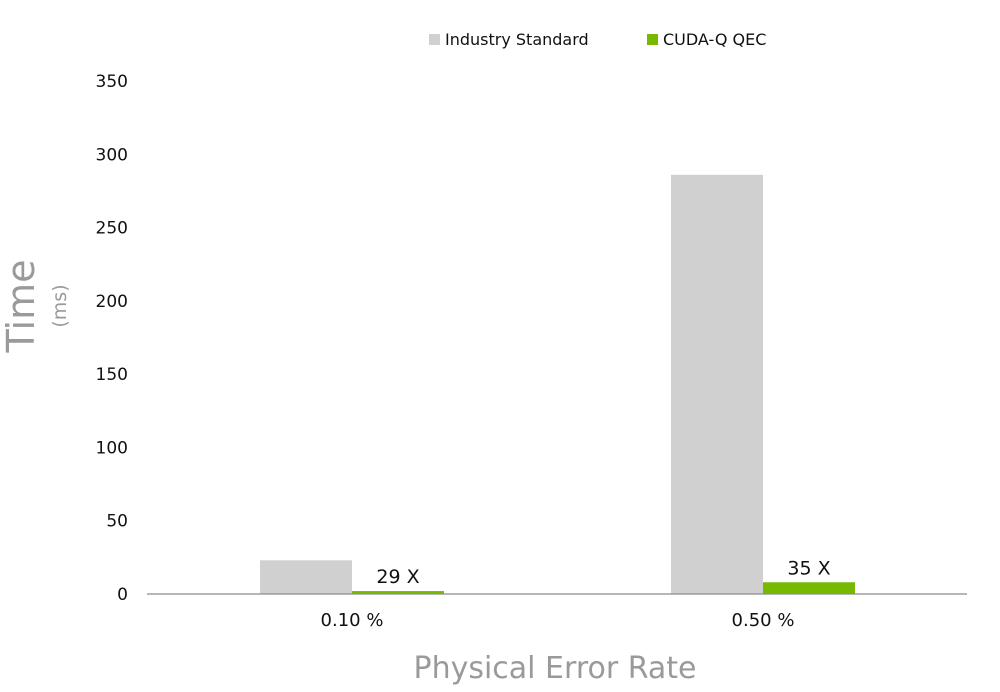 The width and height of the screenshot is (1000, 692). I want to click on y-tick-label: 100, so click(112, 448).